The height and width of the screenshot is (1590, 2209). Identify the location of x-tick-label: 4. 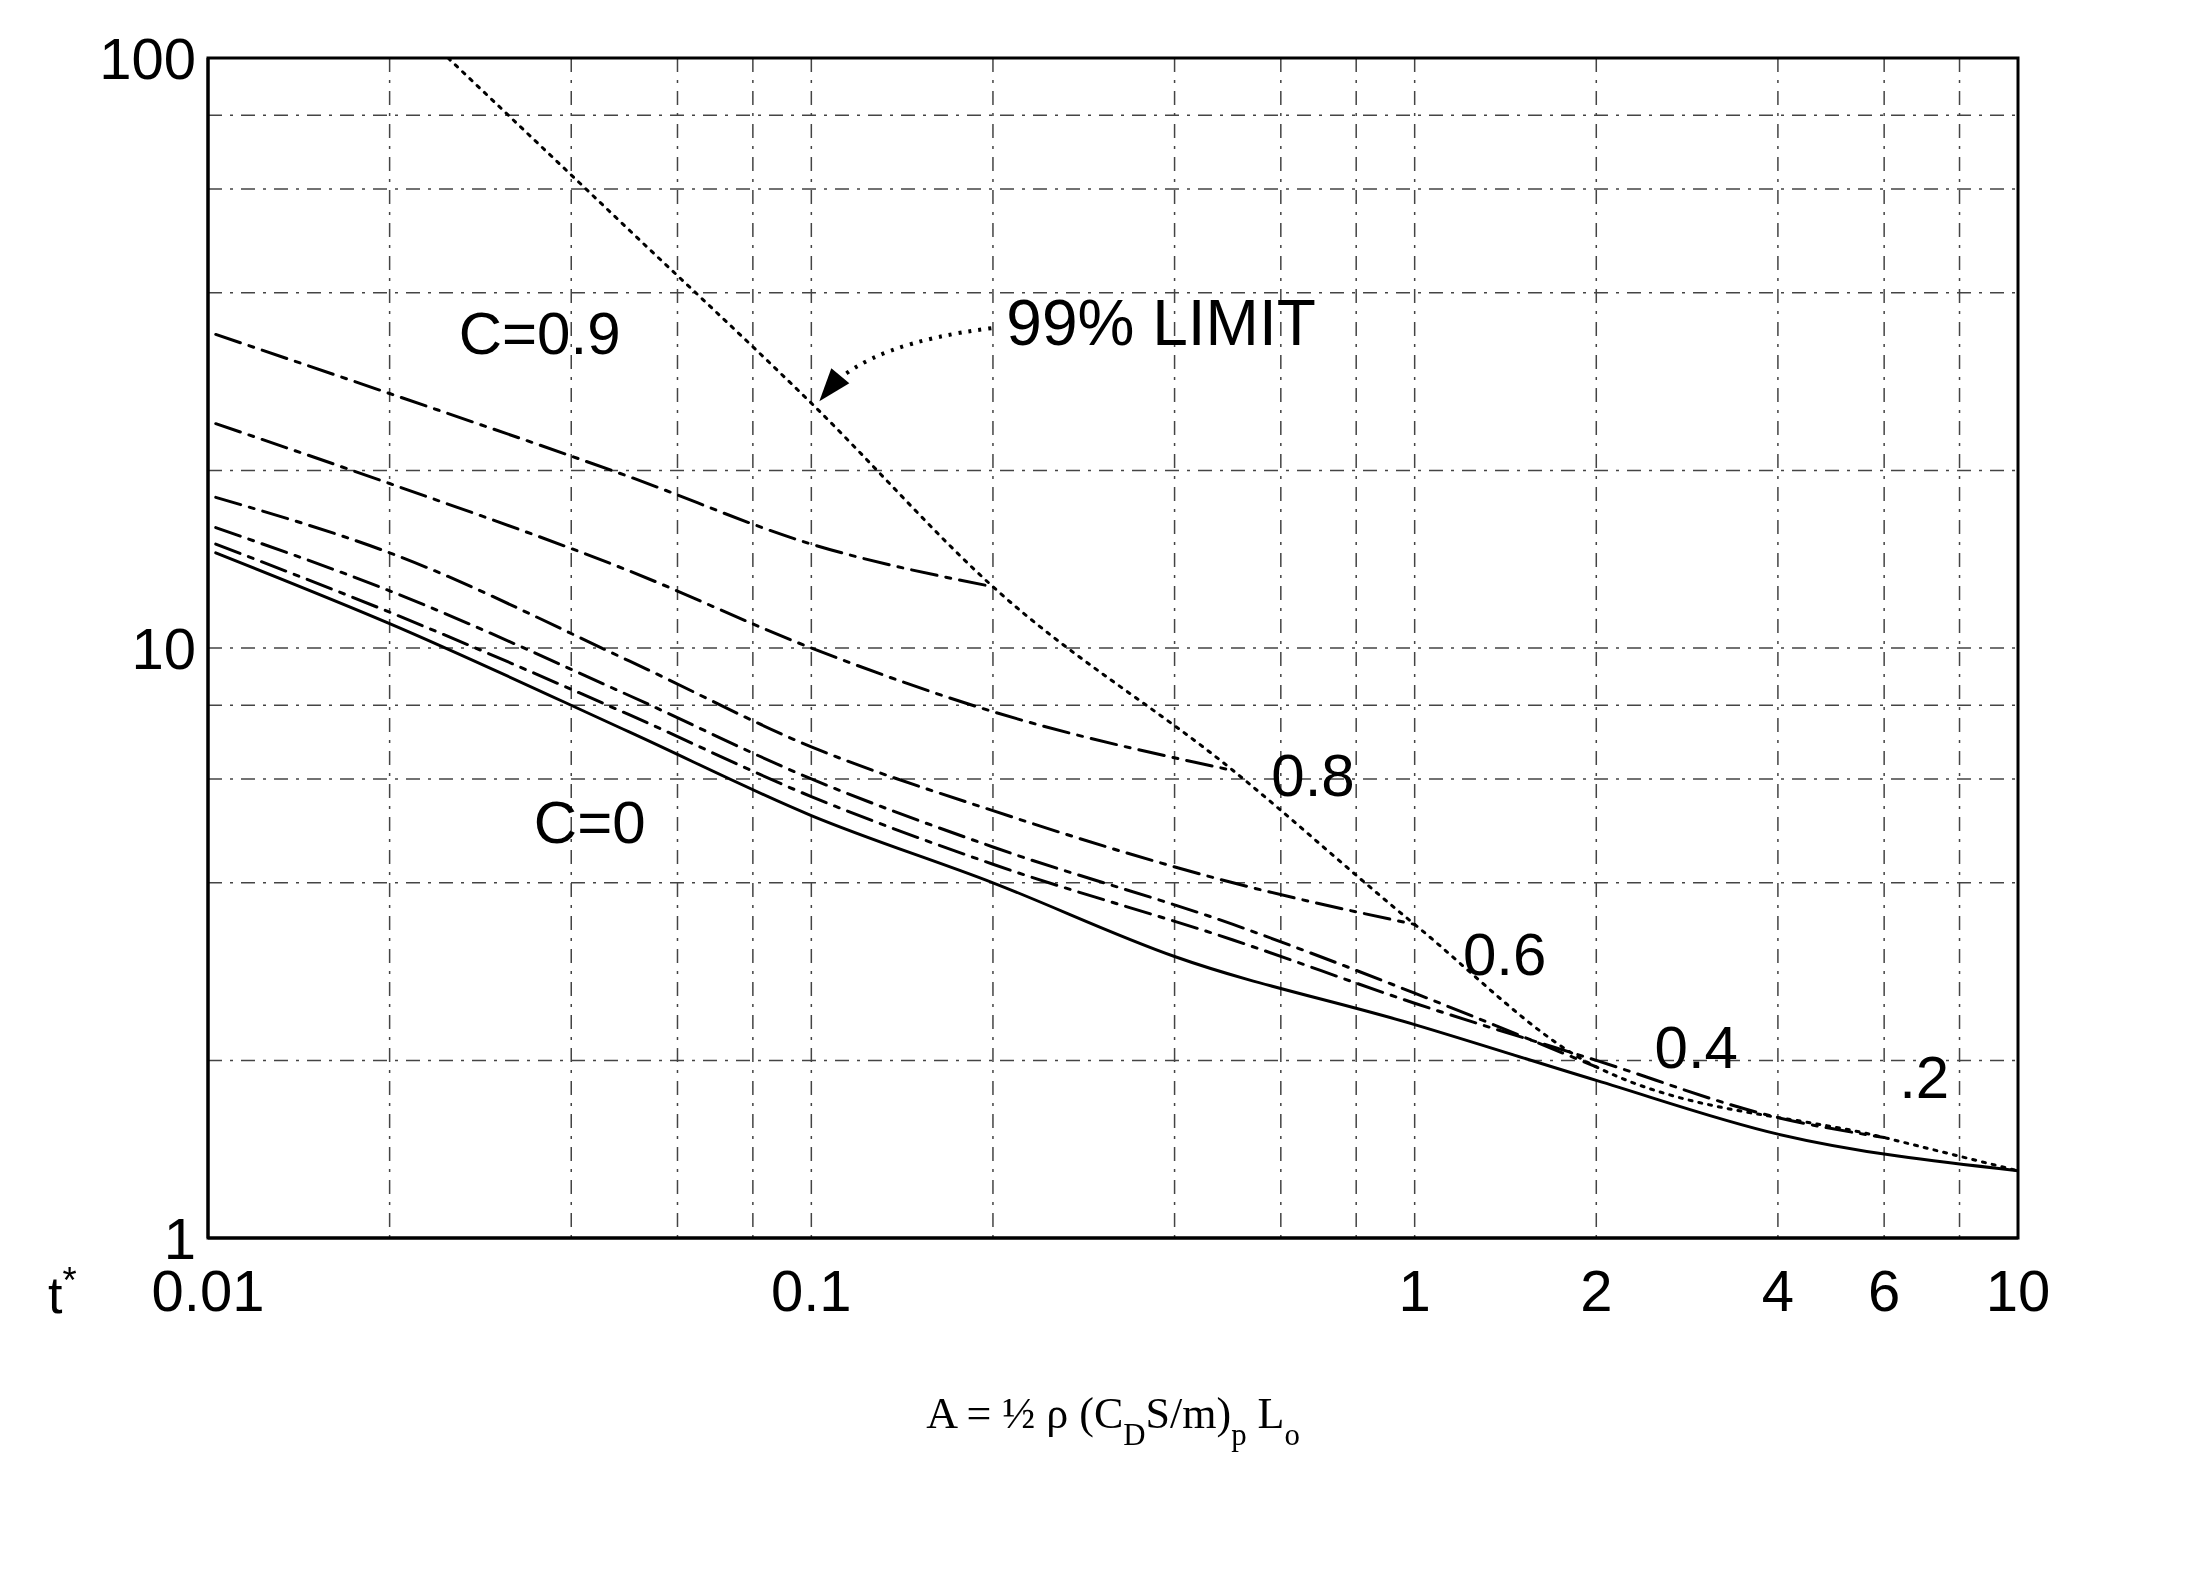
(1778, 1291).